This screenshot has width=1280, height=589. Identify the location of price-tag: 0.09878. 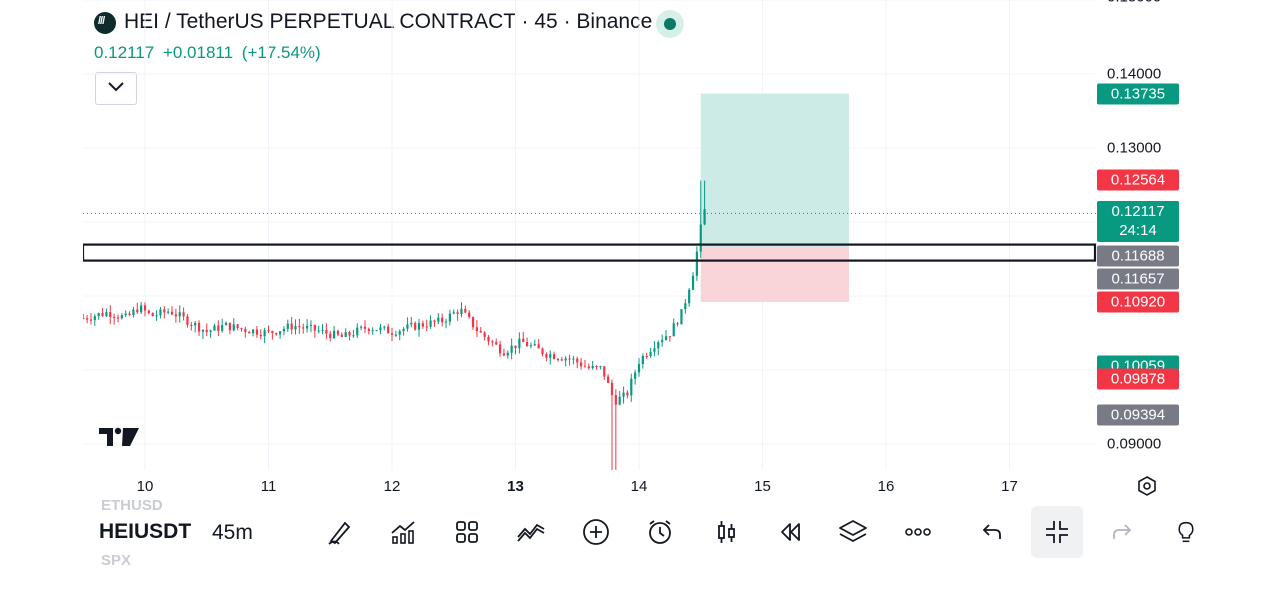
(1138, 379).